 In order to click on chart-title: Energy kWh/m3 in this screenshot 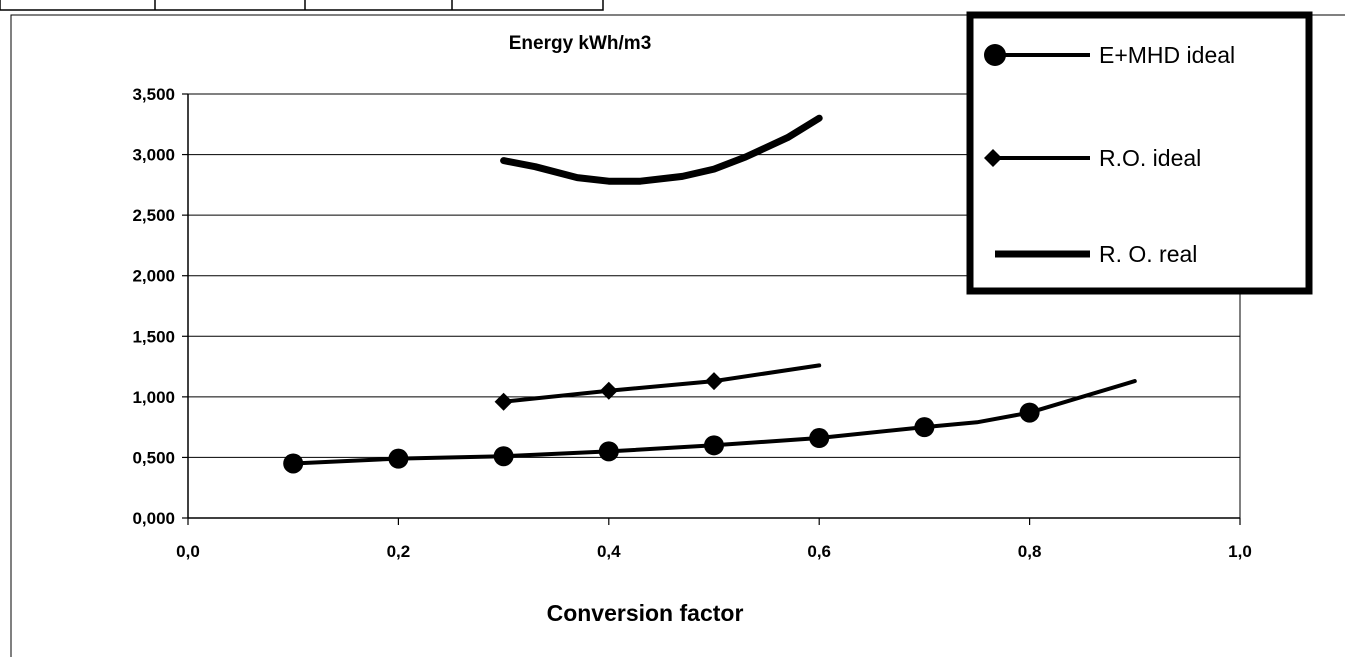, I will do `click(580, 43)`.